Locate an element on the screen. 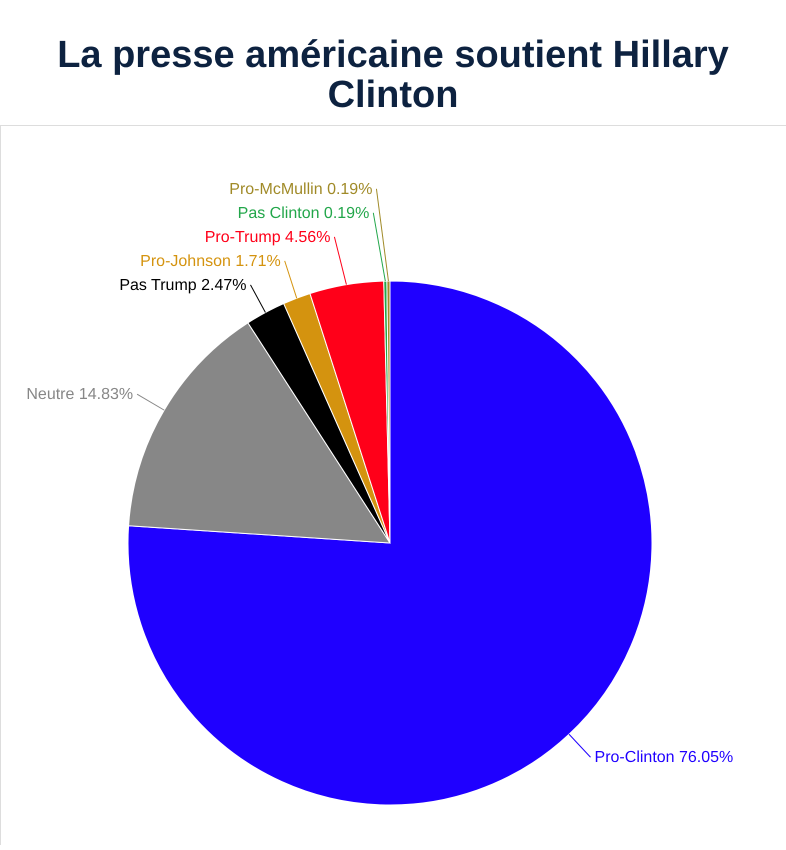 The image size is (786, 850). slice-label: Pas Trump 2.47% is located at coordinates (182, 285).